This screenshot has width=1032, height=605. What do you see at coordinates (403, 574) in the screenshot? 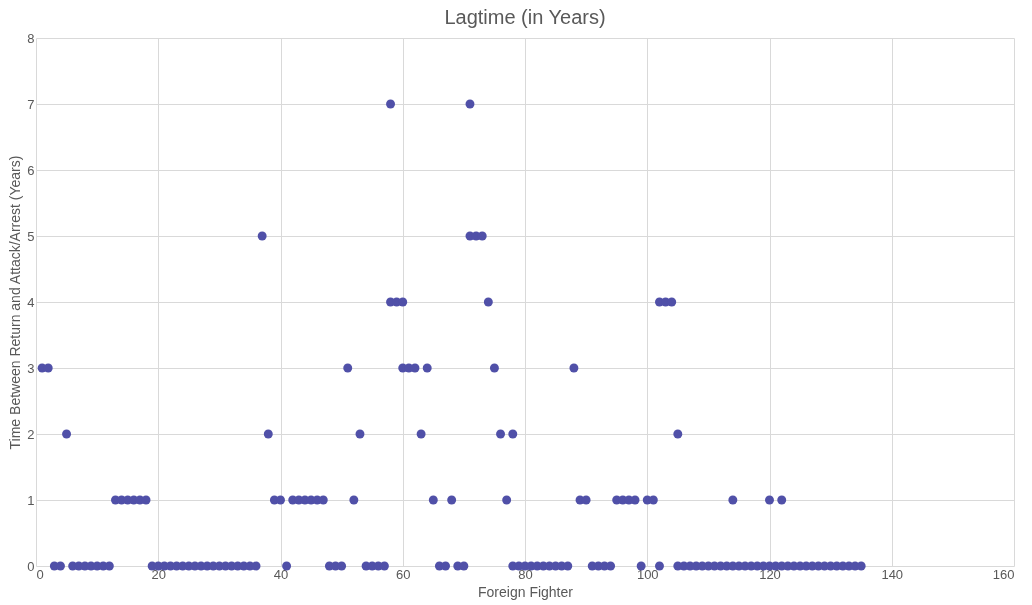
I see `x-tick-label: 60` at bounding box center [403, 574].